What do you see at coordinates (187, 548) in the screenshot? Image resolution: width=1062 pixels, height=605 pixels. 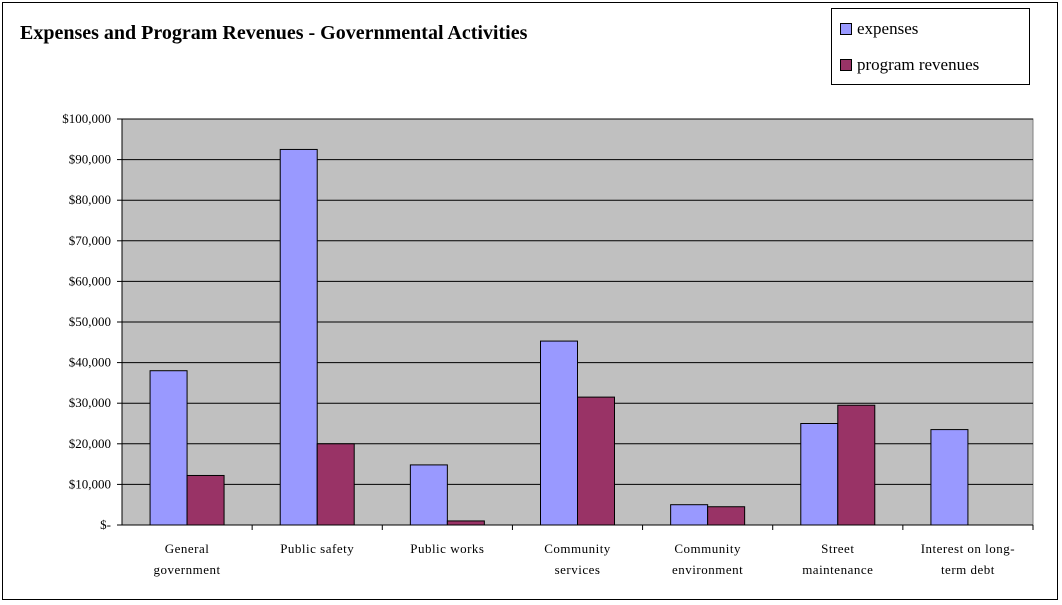 I see `x-category-label: General` at bounding box center [187, 548].